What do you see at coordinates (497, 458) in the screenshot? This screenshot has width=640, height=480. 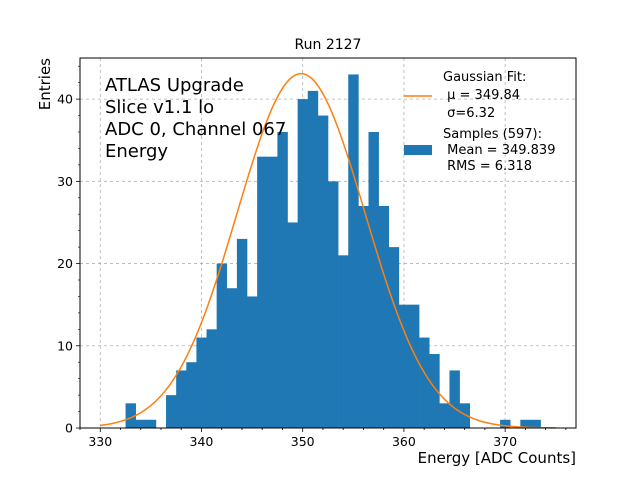 I see `x-axis-label: Energy [ADC Counts]` at bounding box center [497, 458].